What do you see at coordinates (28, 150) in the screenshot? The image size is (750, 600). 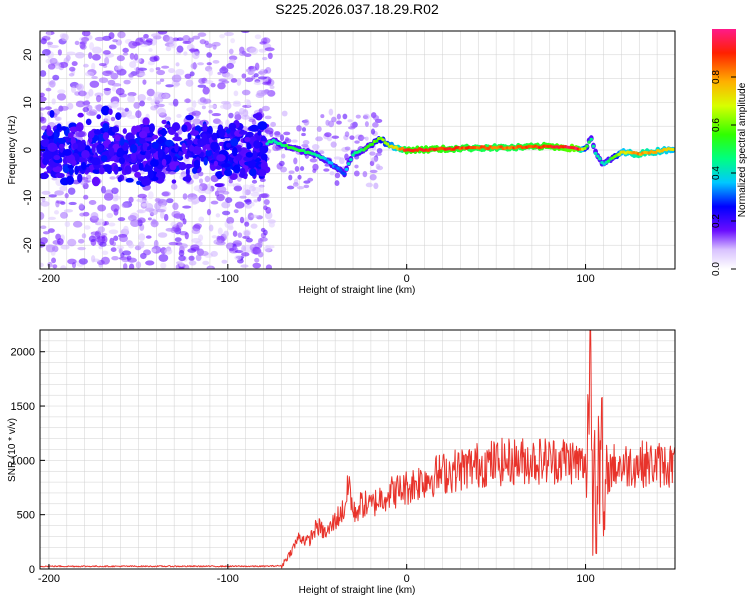 I see `y-tick-label: 0` at bounding box center [28, 150].